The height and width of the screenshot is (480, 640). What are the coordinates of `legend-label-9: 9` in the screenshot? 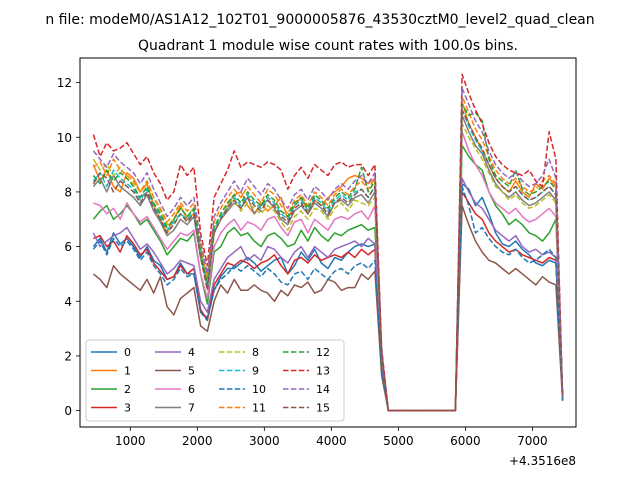 It's located at (255, 371).